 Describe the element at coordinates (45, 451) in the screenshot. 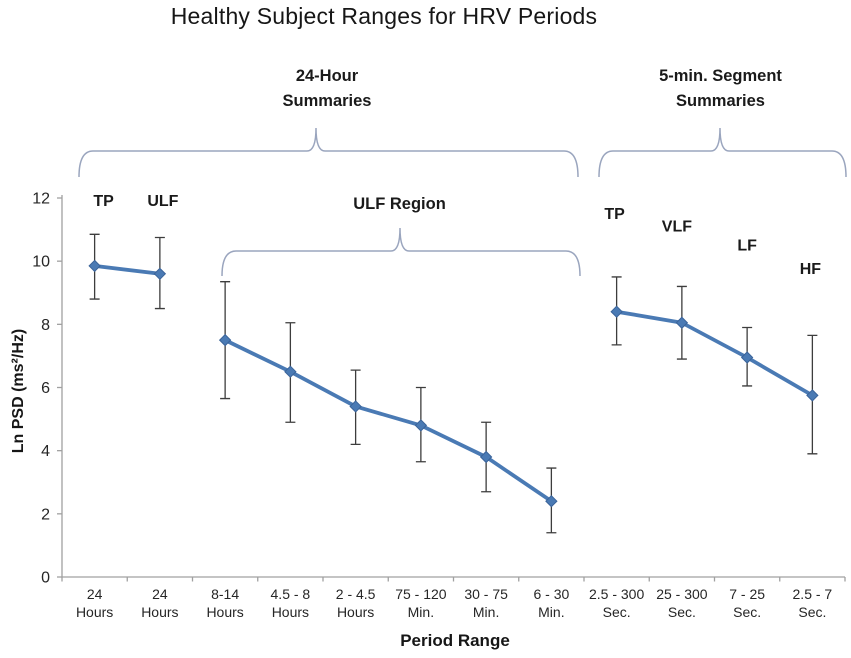

I see `y-tick-label: 4` at that location.